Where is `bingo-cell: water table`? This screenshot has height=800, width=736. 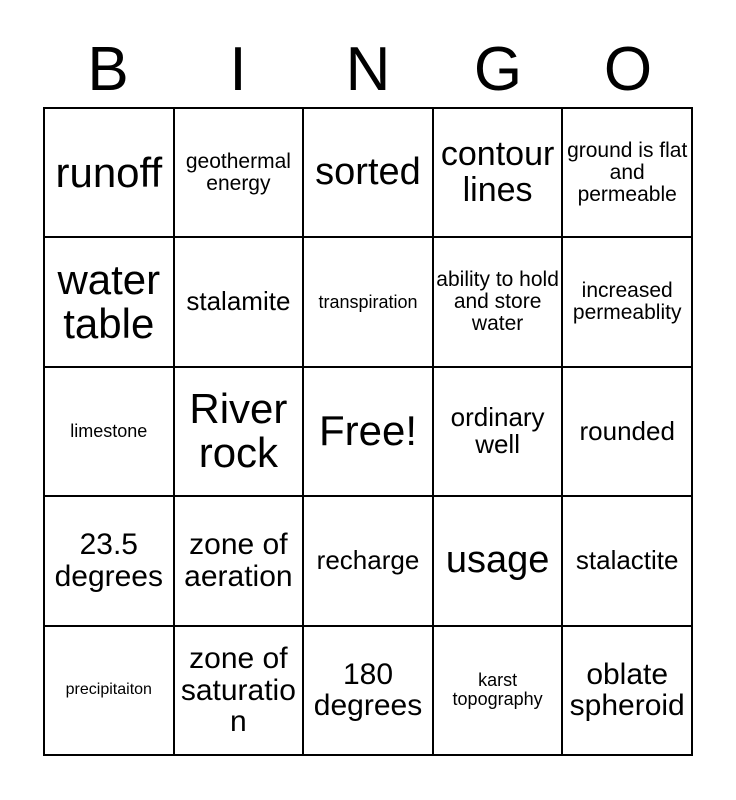 bingo-cell: water table is located at coordinates (110, 303).